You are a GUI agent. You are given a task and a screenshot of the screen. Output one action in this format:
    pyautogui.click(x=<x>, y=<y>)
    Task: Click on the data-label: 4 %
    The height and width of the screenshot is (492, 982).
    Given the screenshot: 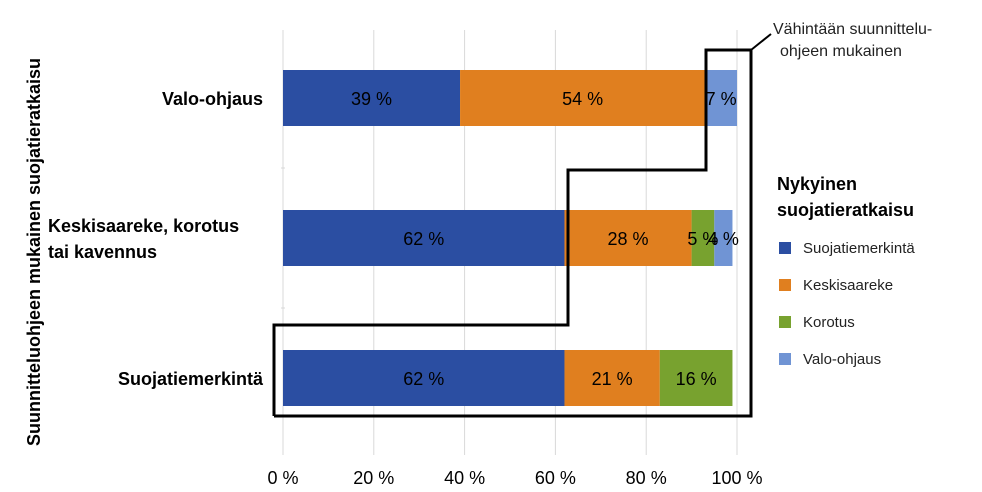 What is the action you would take?
    pyautogui.click(x=723, y=239)
    